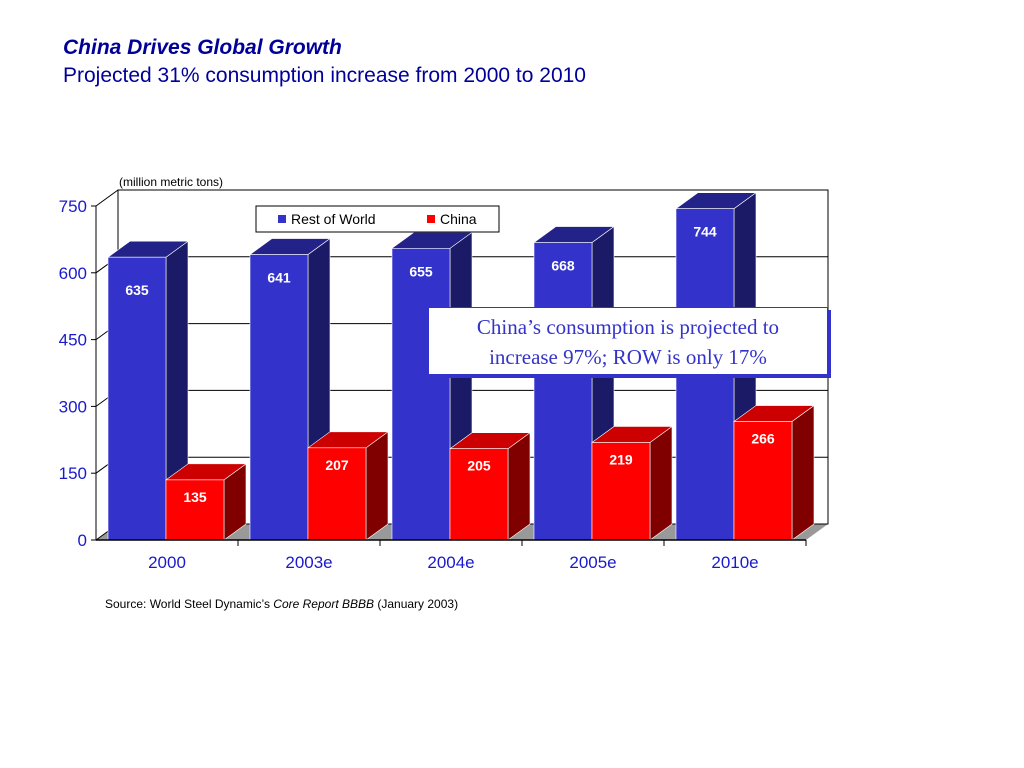  I want to click on source-prefix: Source: World Steel Dynamic’s, so click(189, 604).